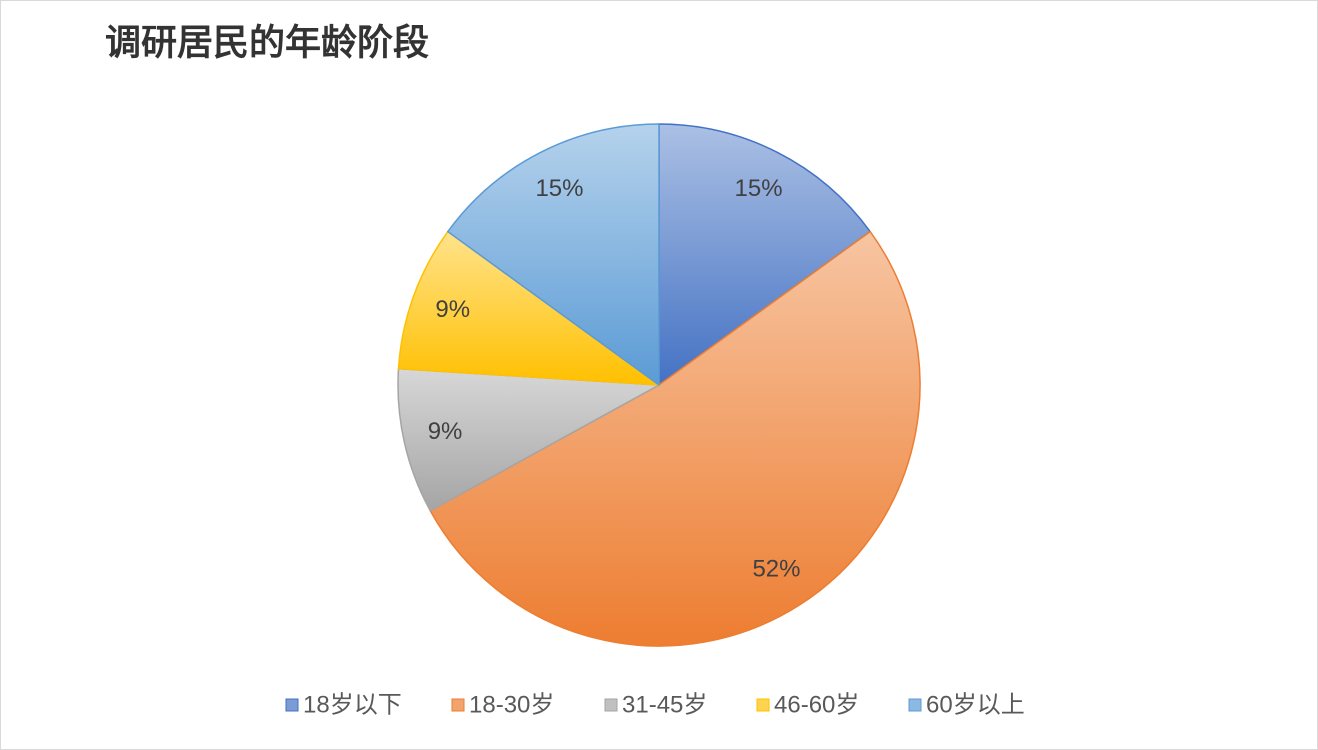 This screenshot has height=750, width=1318. I want to click on legend-label: 60岁以上, so click(975, 704).